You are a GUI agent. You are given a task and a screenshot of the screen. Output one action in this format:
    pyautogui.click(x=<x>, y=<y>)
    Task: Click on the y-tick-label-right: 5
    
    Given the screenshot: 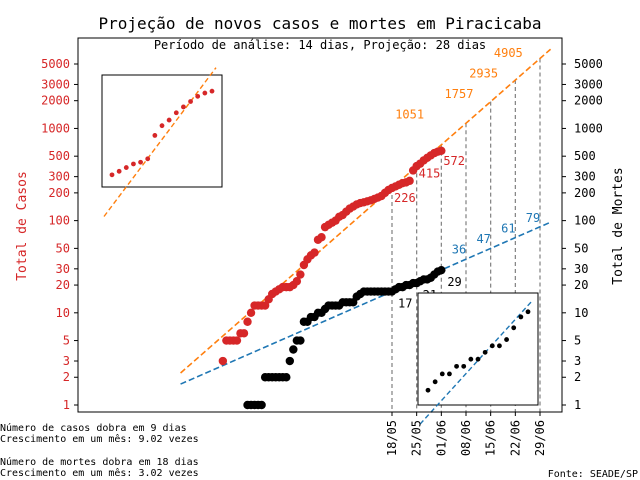 What is the action you would take?
    pyautogui.click(x=577, y=341)
    